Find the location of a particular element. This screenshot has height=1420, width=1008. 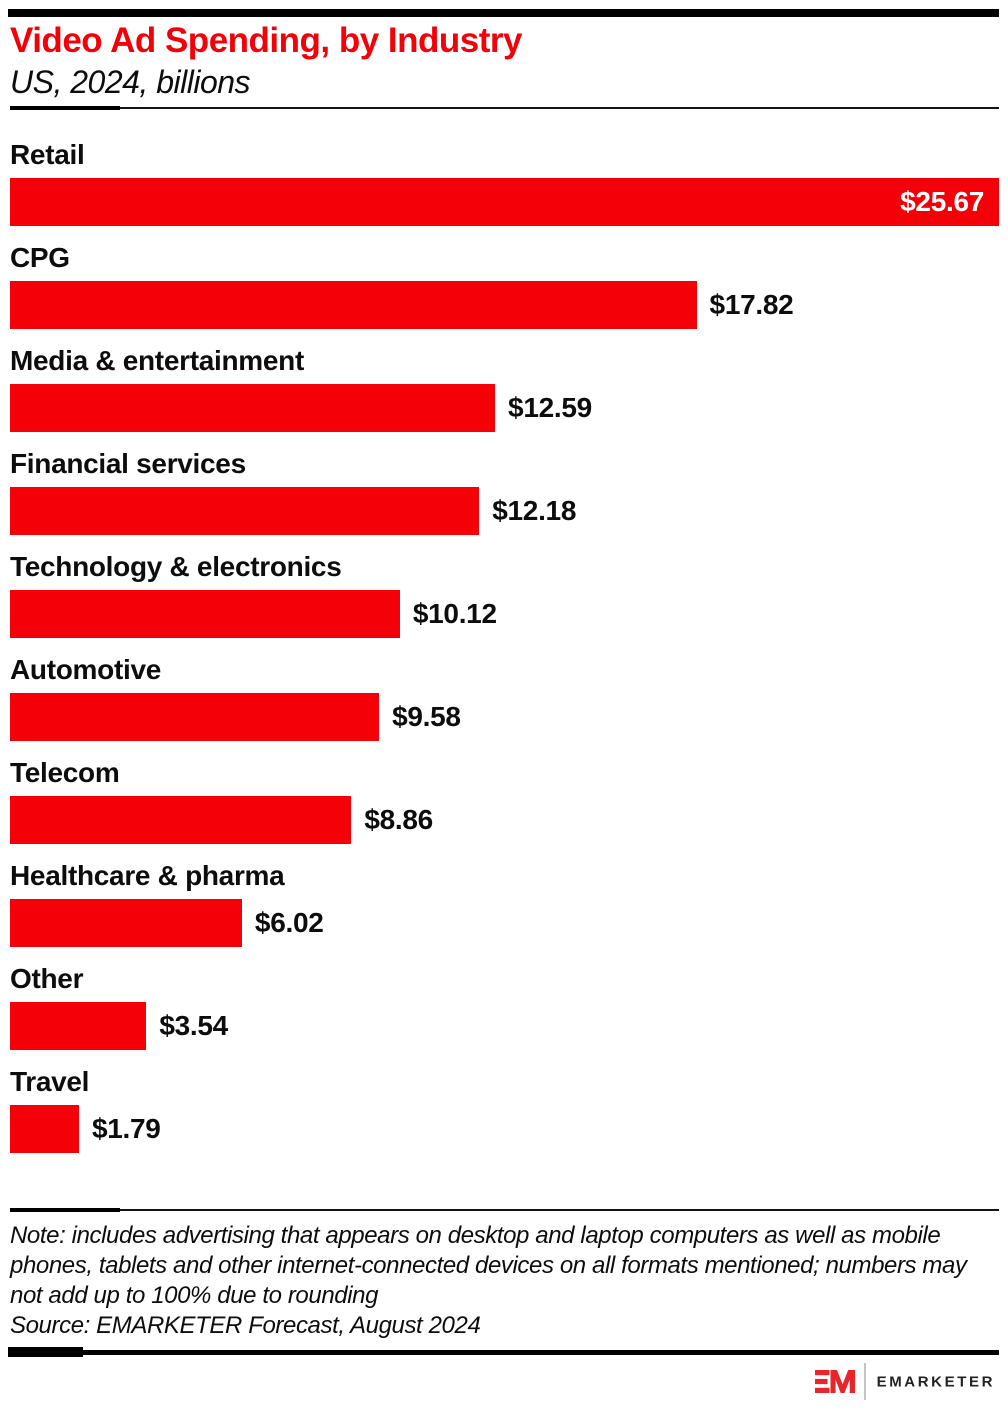

category-label: Technology & electronics is located at coordinates (176, 566).